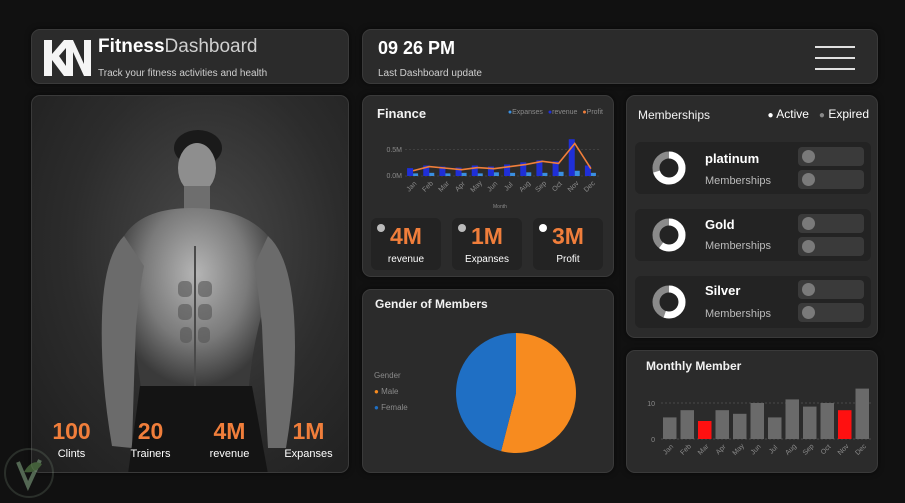 Image resolution: width=905 pixels, height=503 pixels. I want to click on gender-legend-title: Gender, so click(387, 375).